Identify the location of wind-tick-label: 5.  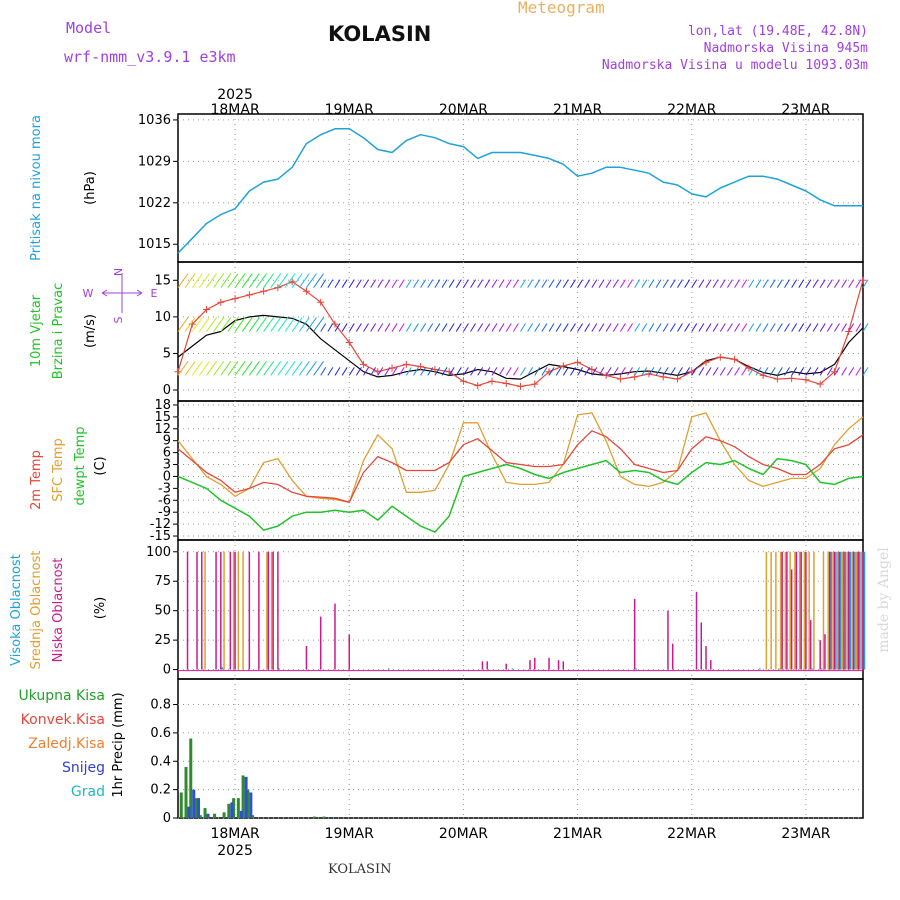
(167, 353).